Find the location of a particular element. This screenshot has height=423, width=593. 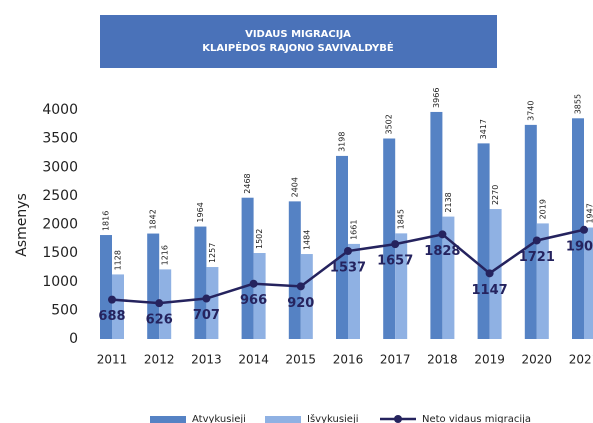

y-tick-label: 3000 is located at coordinates (60, 167).